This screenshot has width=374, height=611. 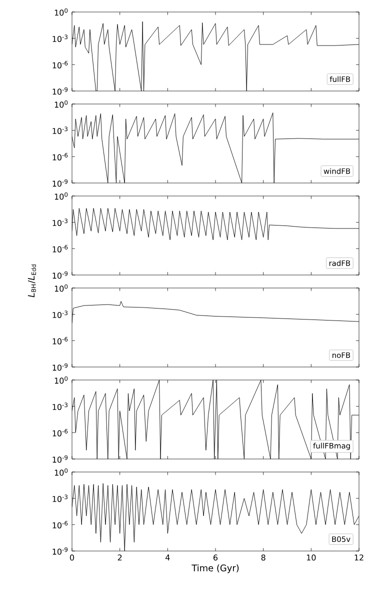 What do you see at coordinates (216, 419) in the screenshot?
I see `line-series` at bounding box center [216, 419].